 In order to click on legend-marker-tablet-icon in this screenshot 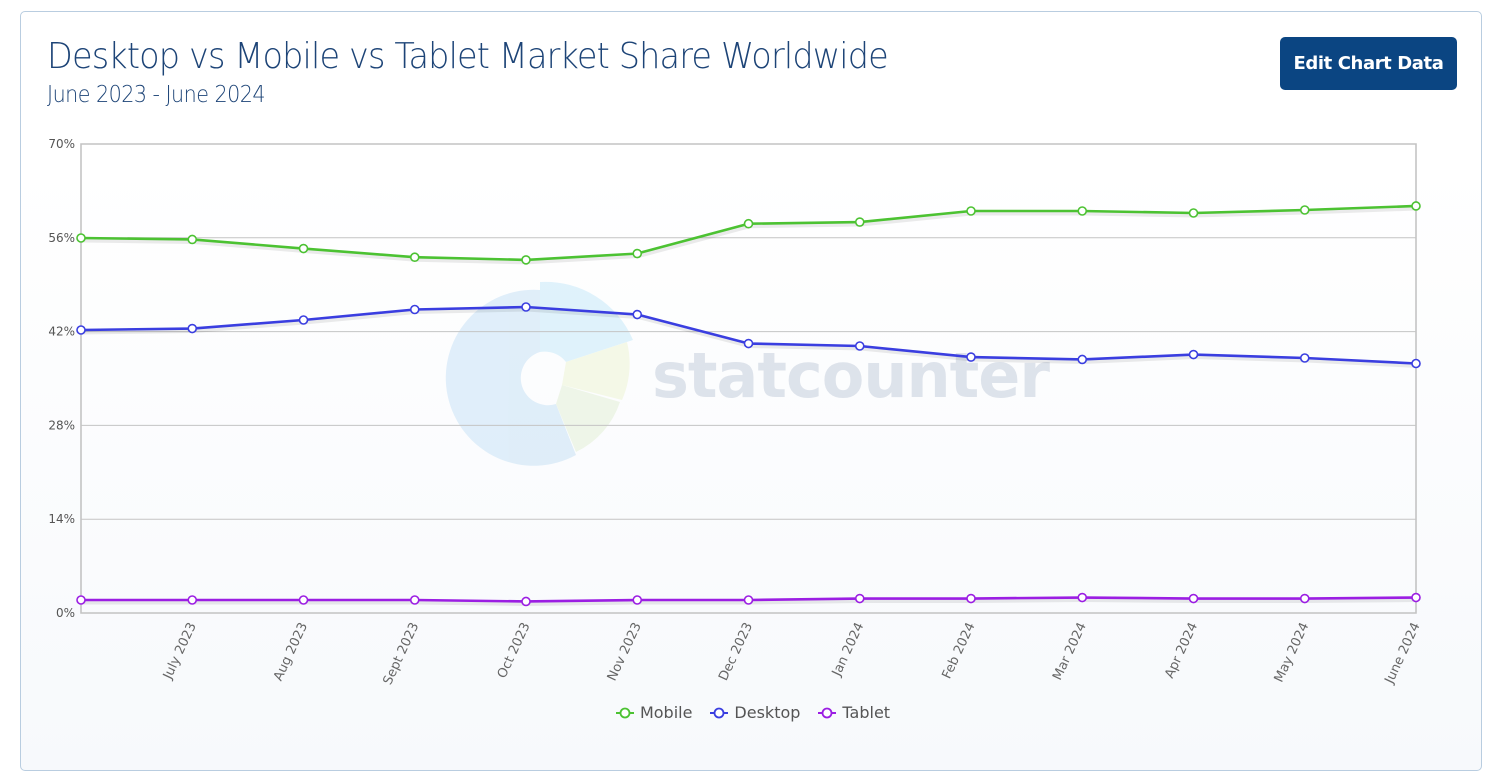, I will do `click(827, 712)`.